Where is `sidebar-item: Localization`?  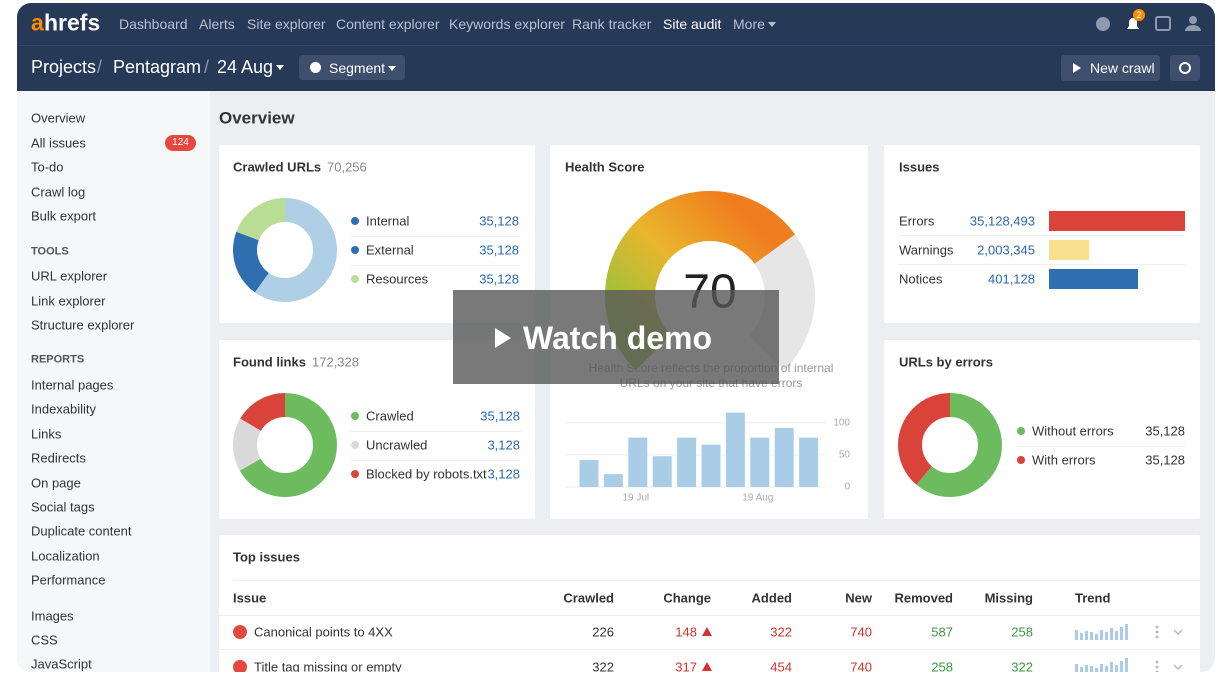
sidebar-item: Localization is located at coordinates (65, 556).